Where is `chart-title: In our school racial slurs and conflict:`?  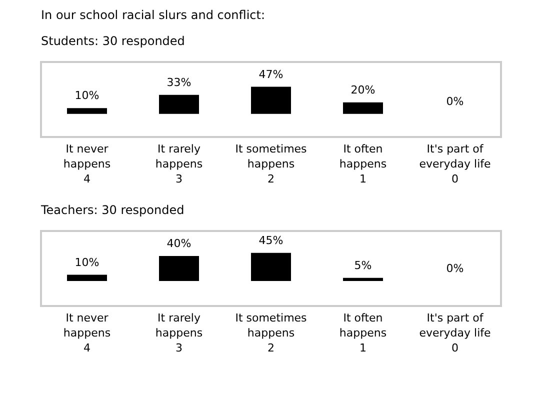 chart-title: In our school racial slurs and conflict: is located at coordinates (153, 15).